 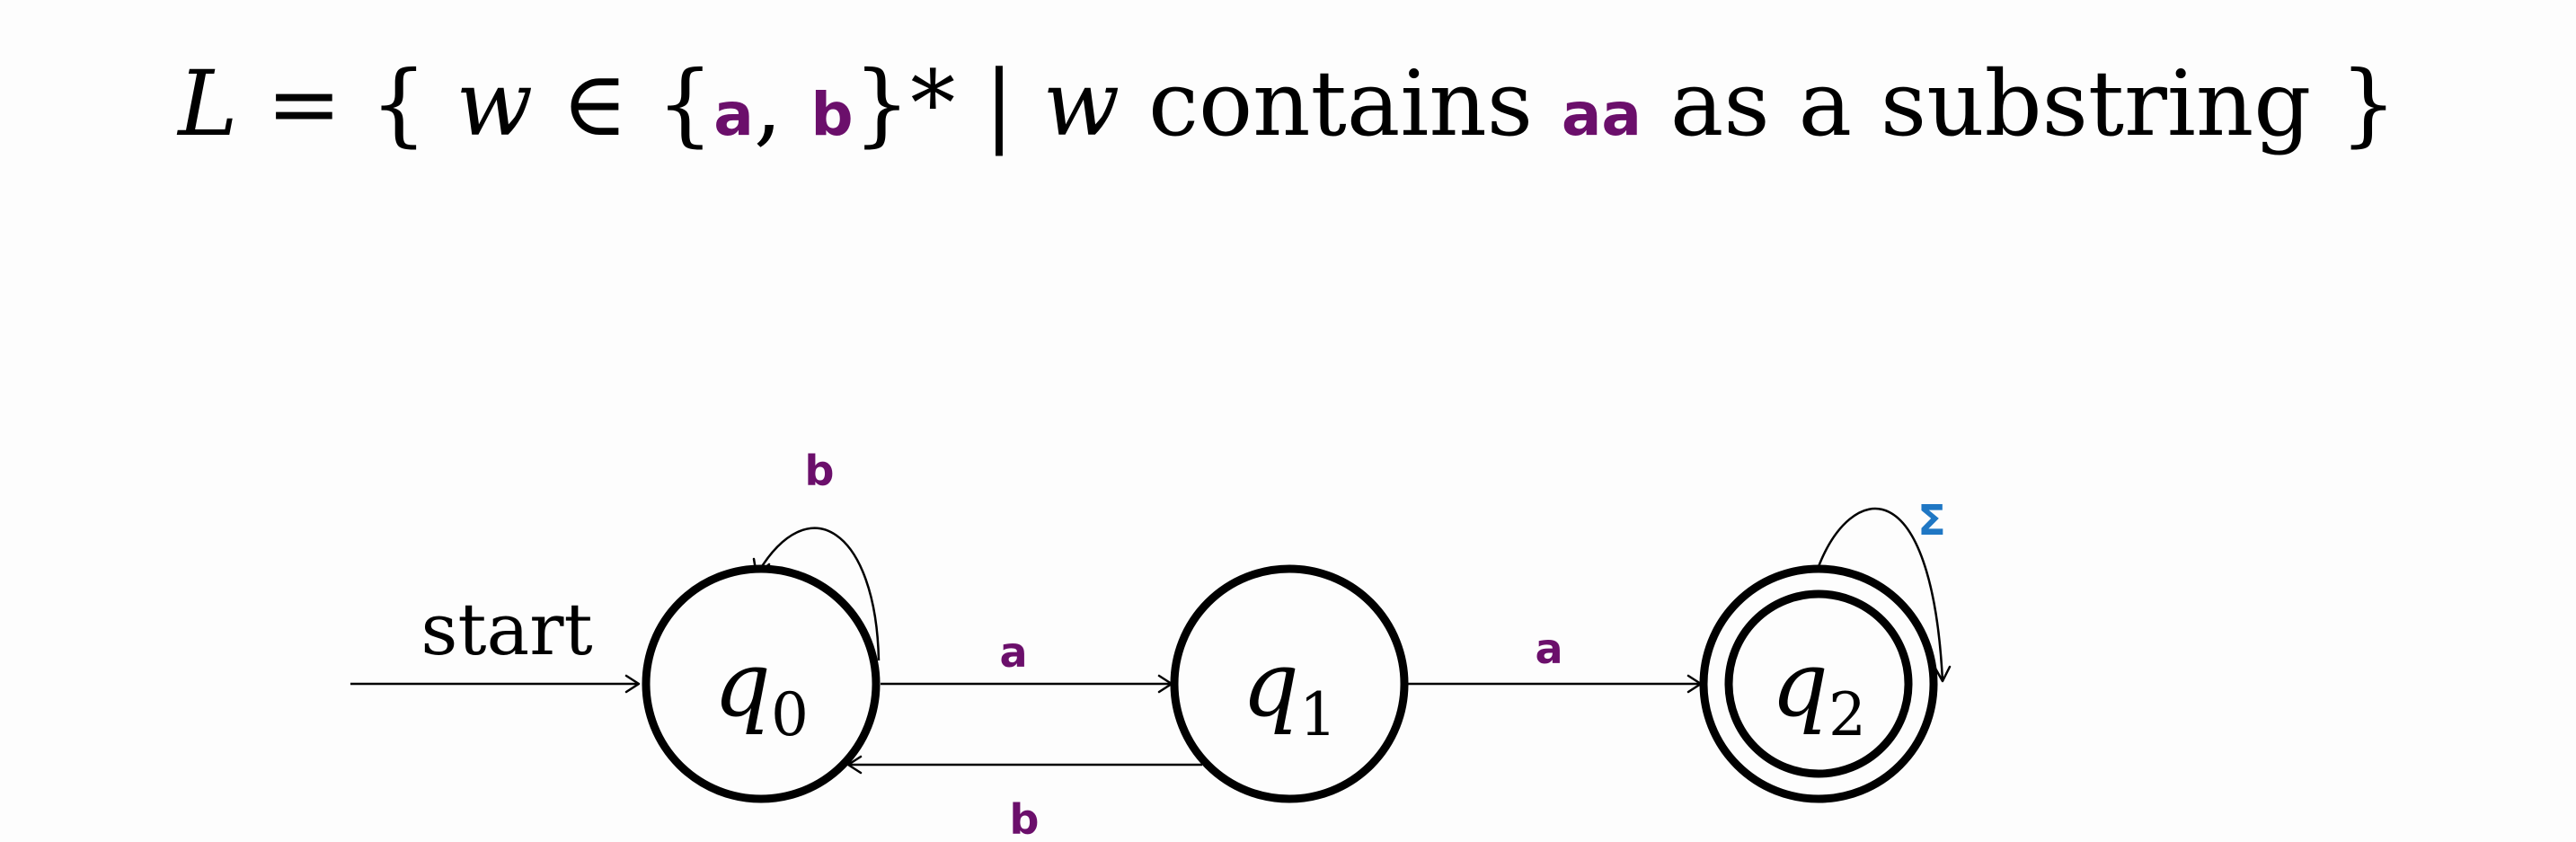 I want to click on accepting-ring, so click(x=1818, y=683).